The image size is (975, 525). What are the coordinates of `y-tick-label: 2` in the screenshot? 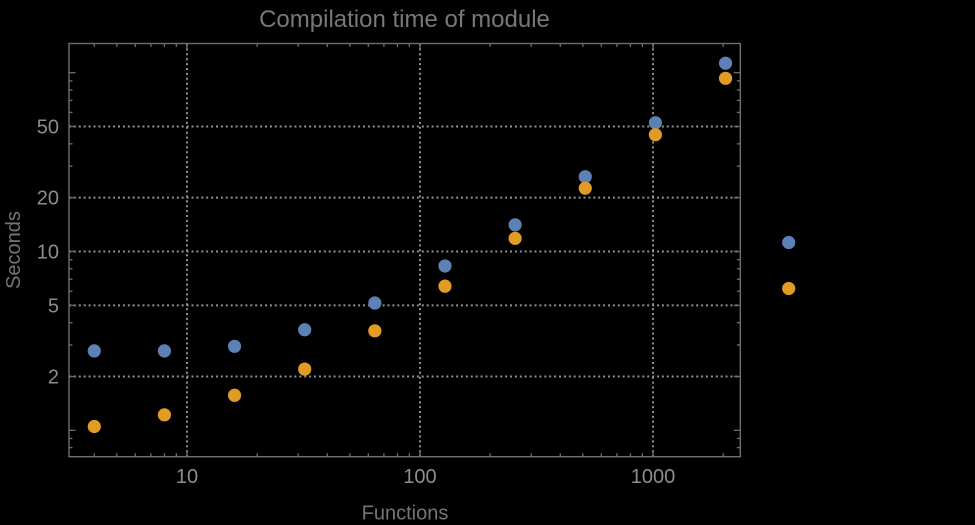 It's located at (53, 377).